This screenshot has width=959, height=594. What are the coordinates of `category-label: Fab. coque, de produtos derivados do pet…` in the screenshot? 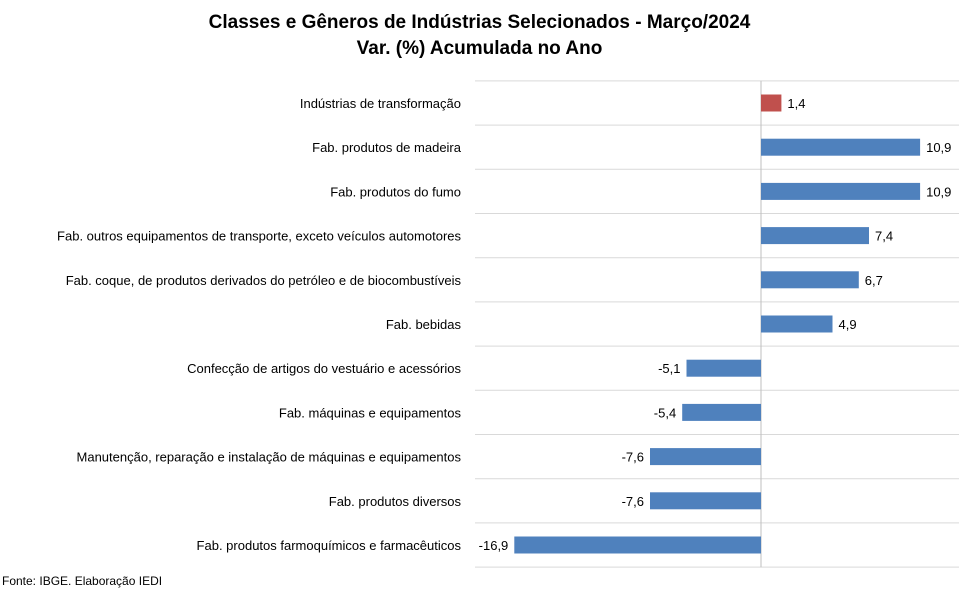 It's located at (264, 280).